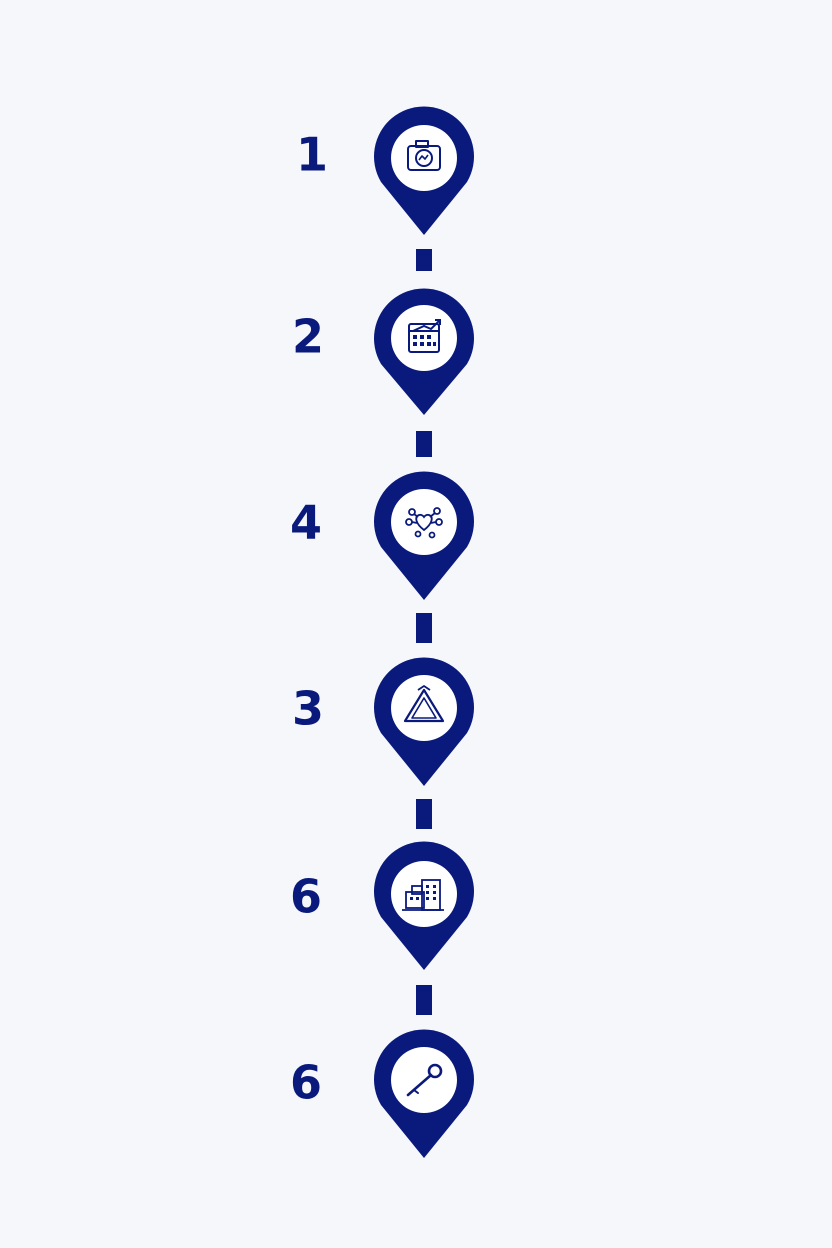  I want to click on triangle-arrows-icon, so click(424, 704).